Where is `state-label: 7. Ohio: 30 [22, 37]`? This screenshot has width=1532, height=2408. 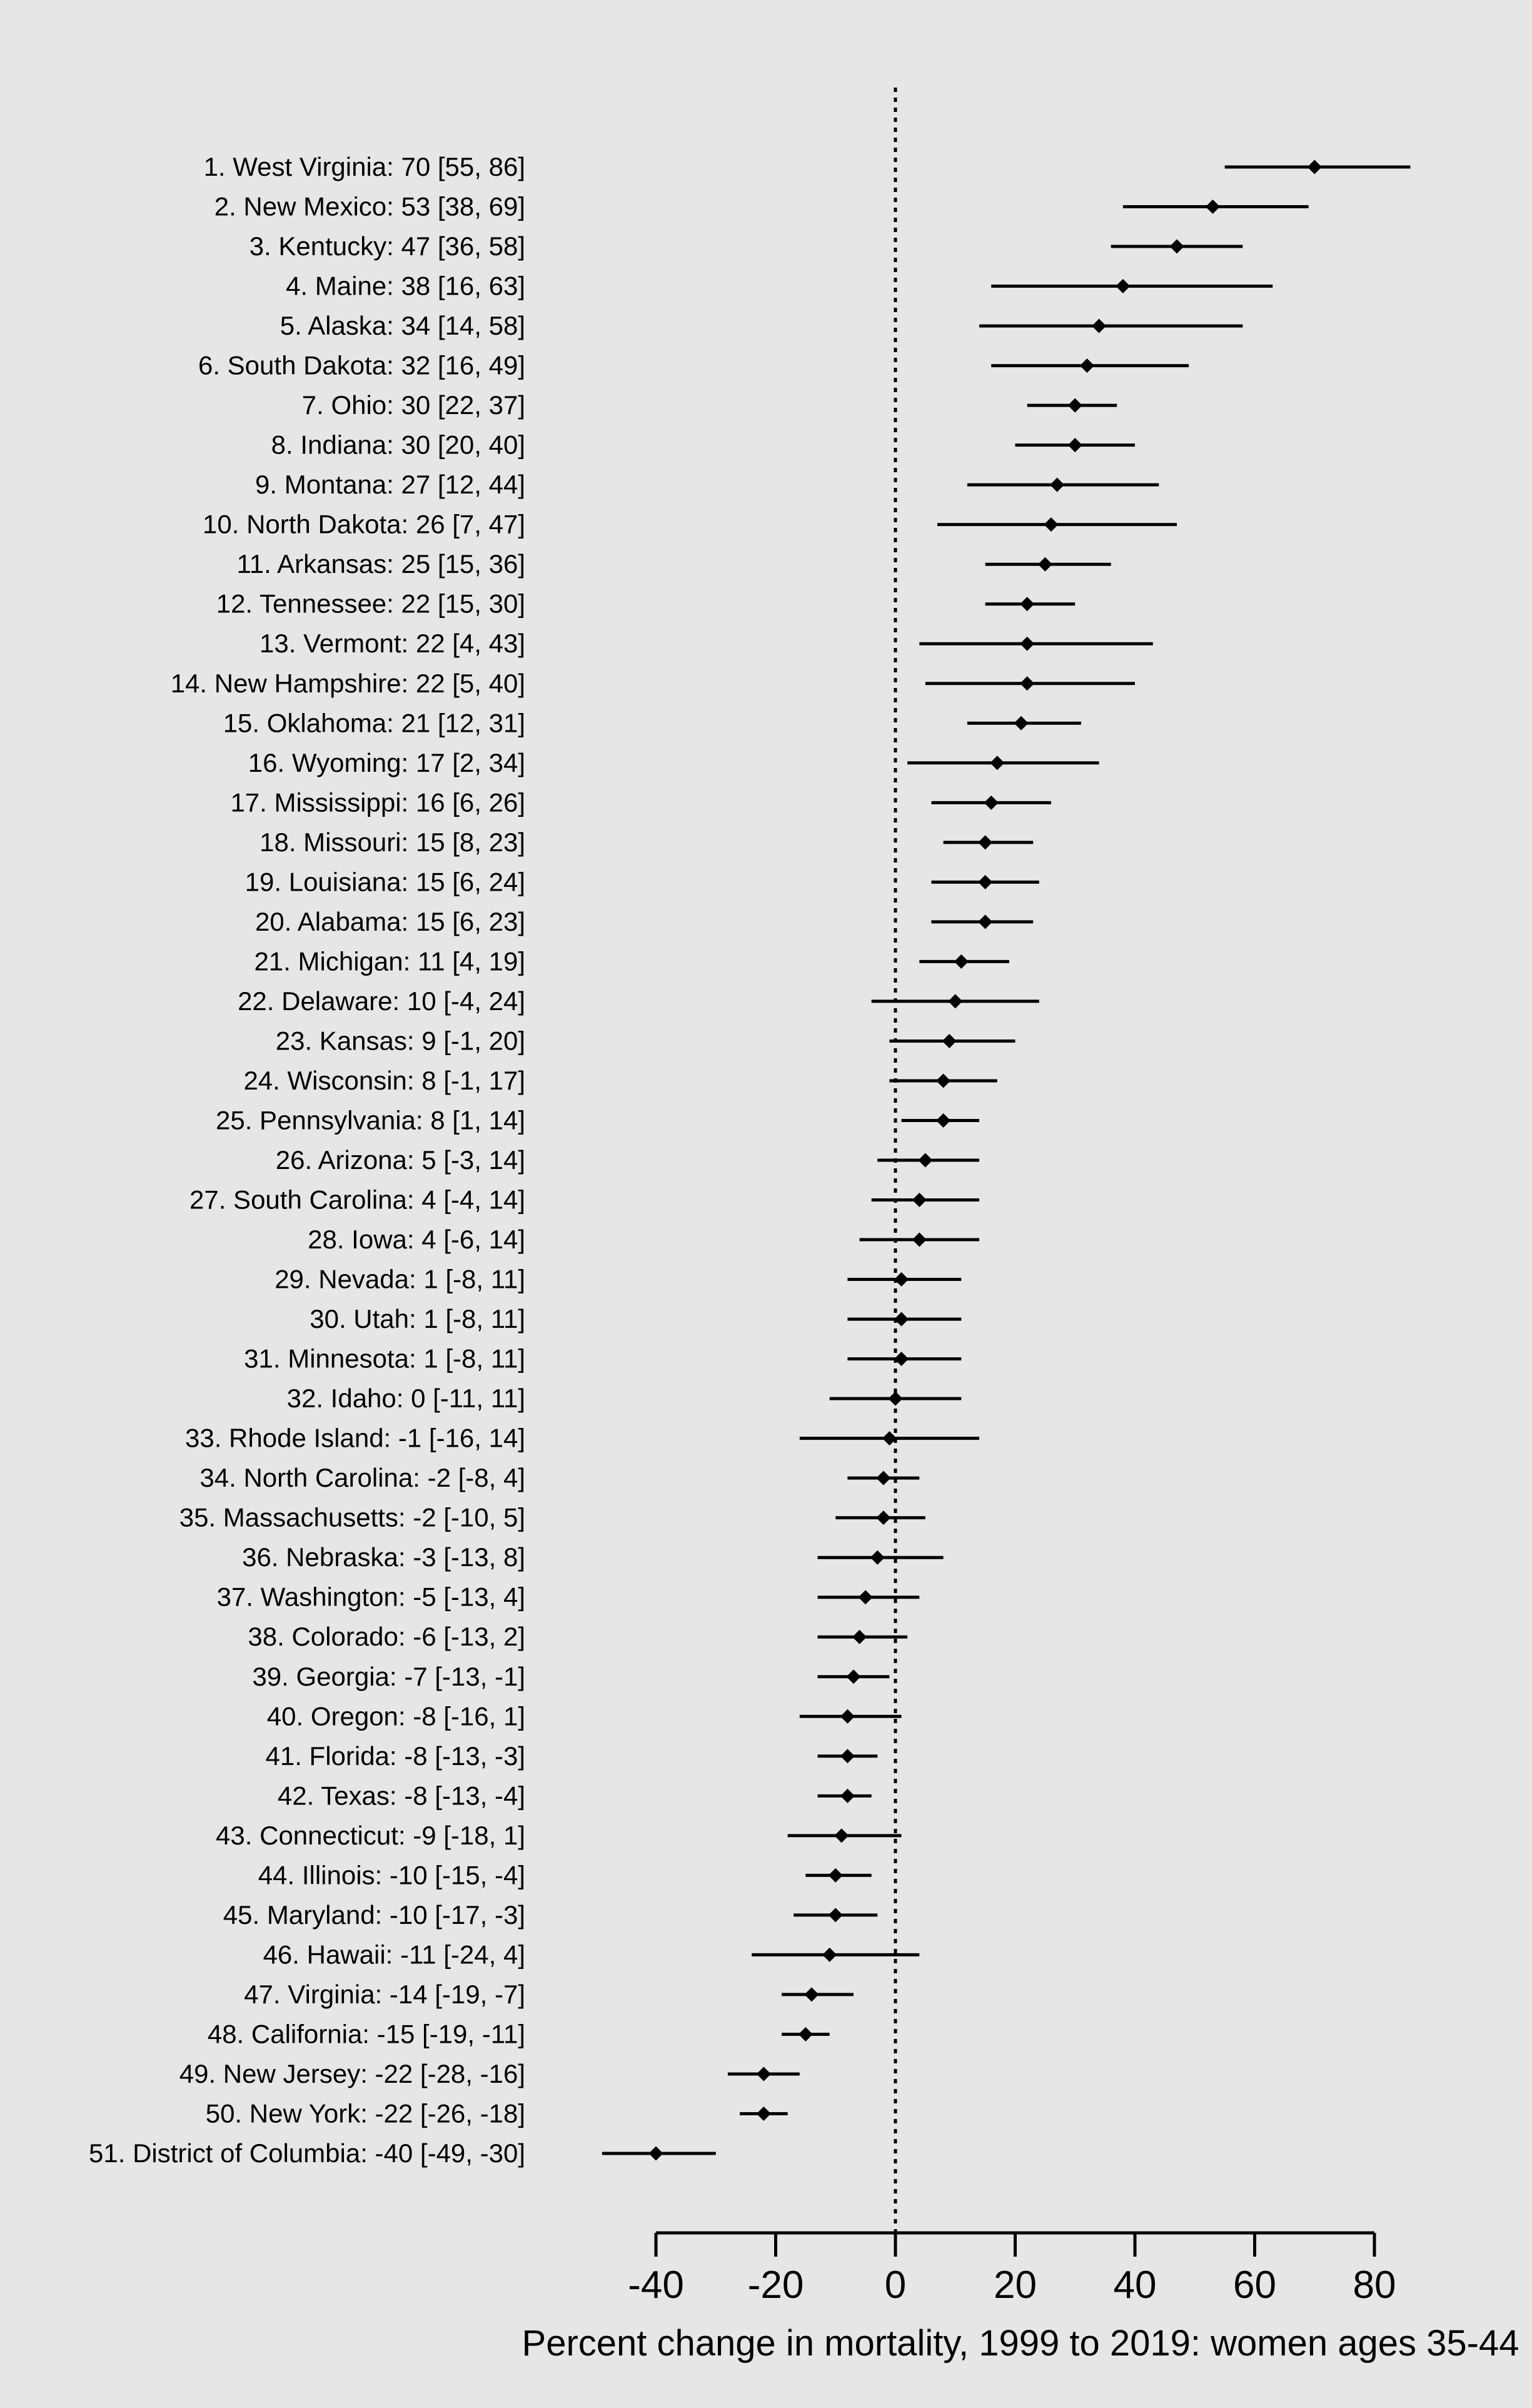 state-label: 7. Ohio: 30 [22, 37] is located at coordinates (413, 405).